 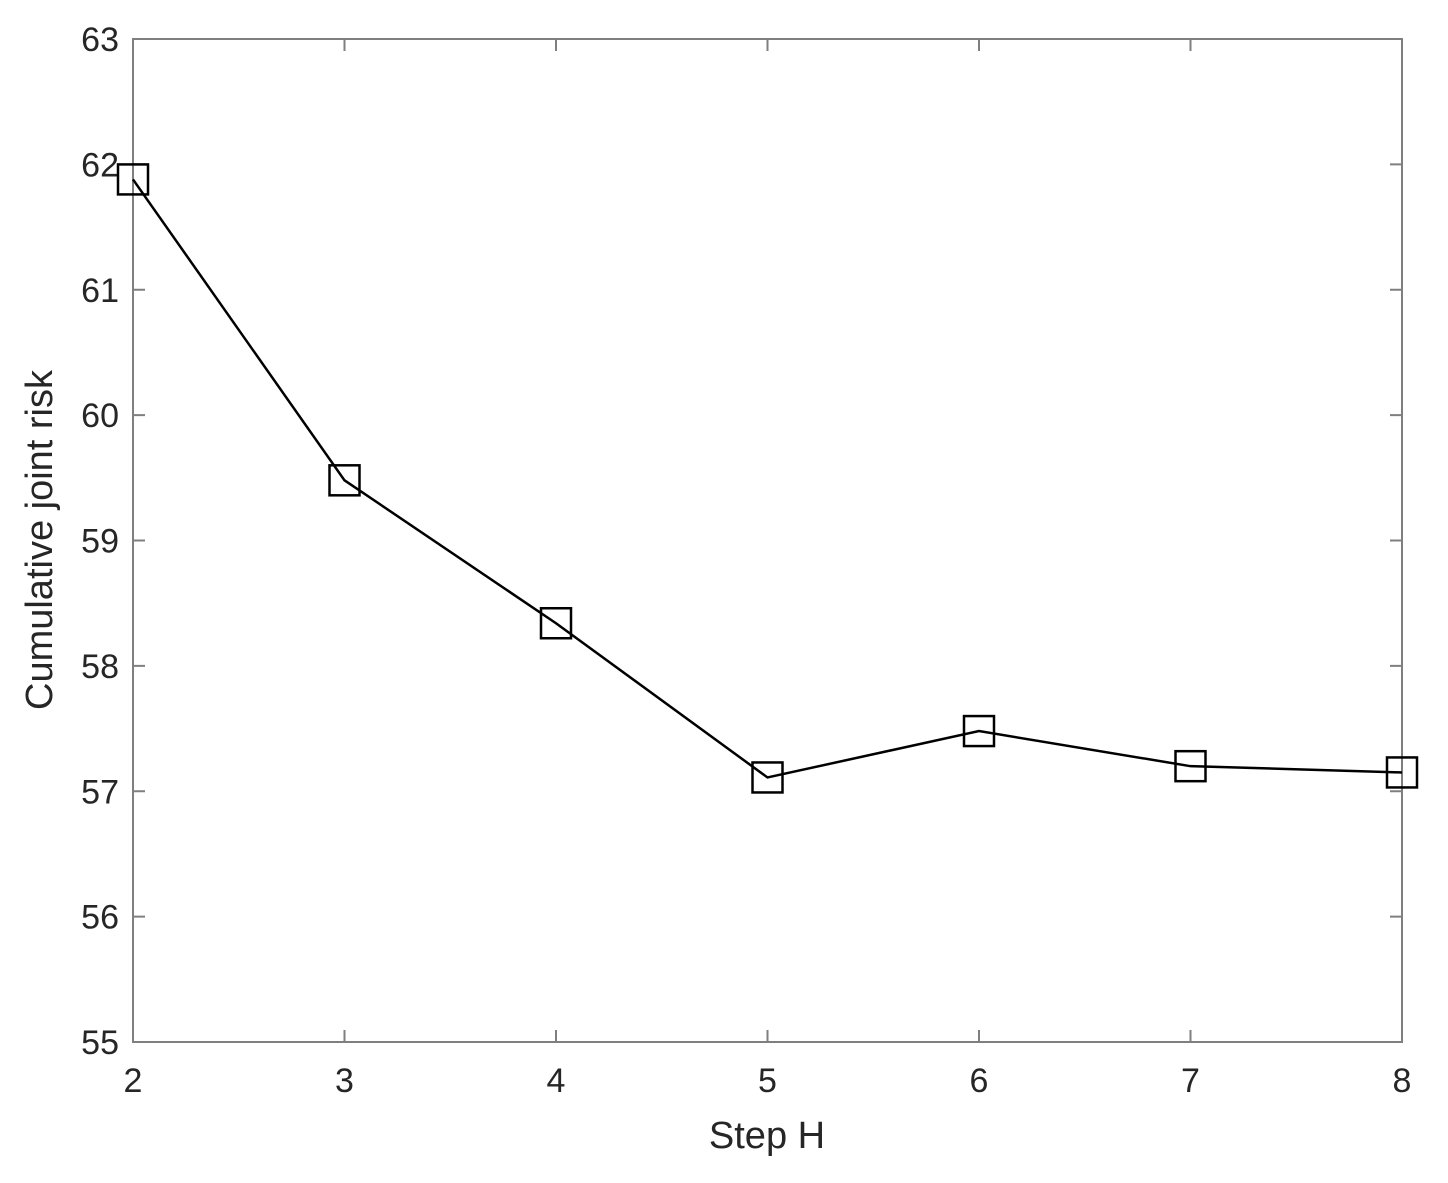 What do you see at coordinates (100, 165) in the screenshot?
I see `y-tick-label: 62` at bounding box center [100, 165].